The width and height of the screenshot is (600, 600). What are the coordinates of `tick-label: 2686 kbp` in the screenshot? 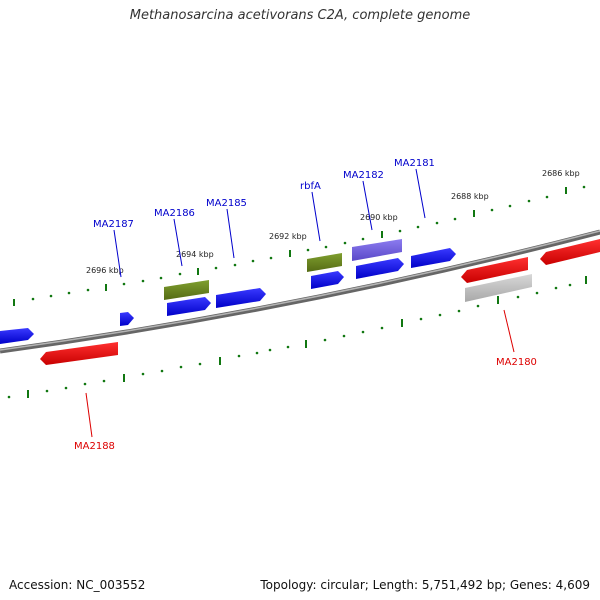 It's located at (561, 173).